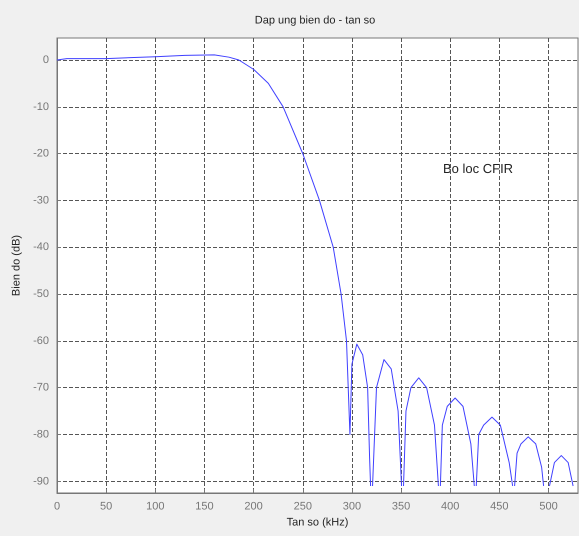 This screenshot has height=536, width=579. I want to click on y-tick-label: -30, so click(41, 200).